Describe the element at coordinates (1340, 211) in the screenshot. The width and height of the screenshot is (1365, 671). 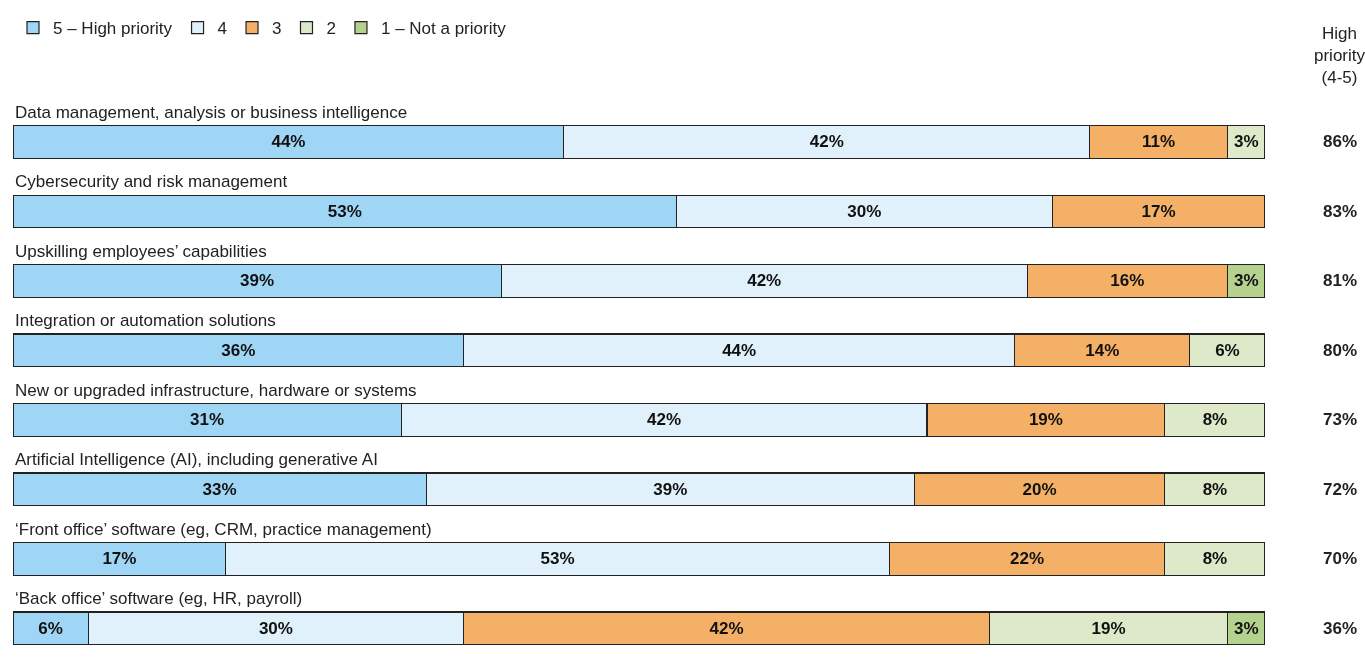
I see `text: 83%` at that location.